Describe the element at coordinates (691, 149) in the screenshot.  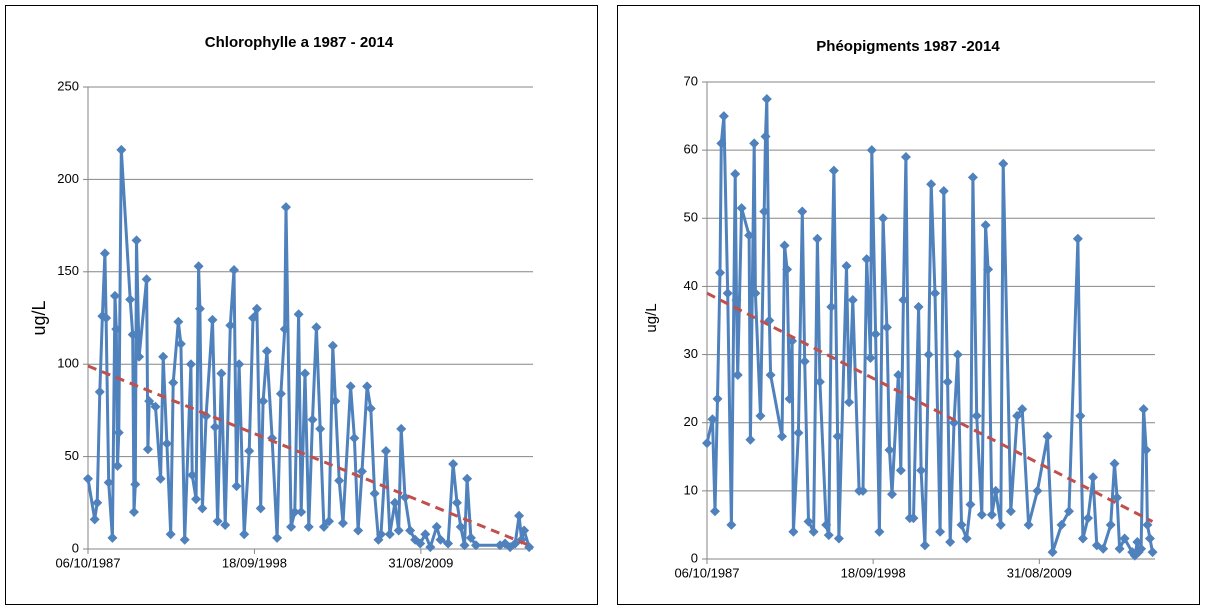
I see `y-tick-label: 60` at that location.